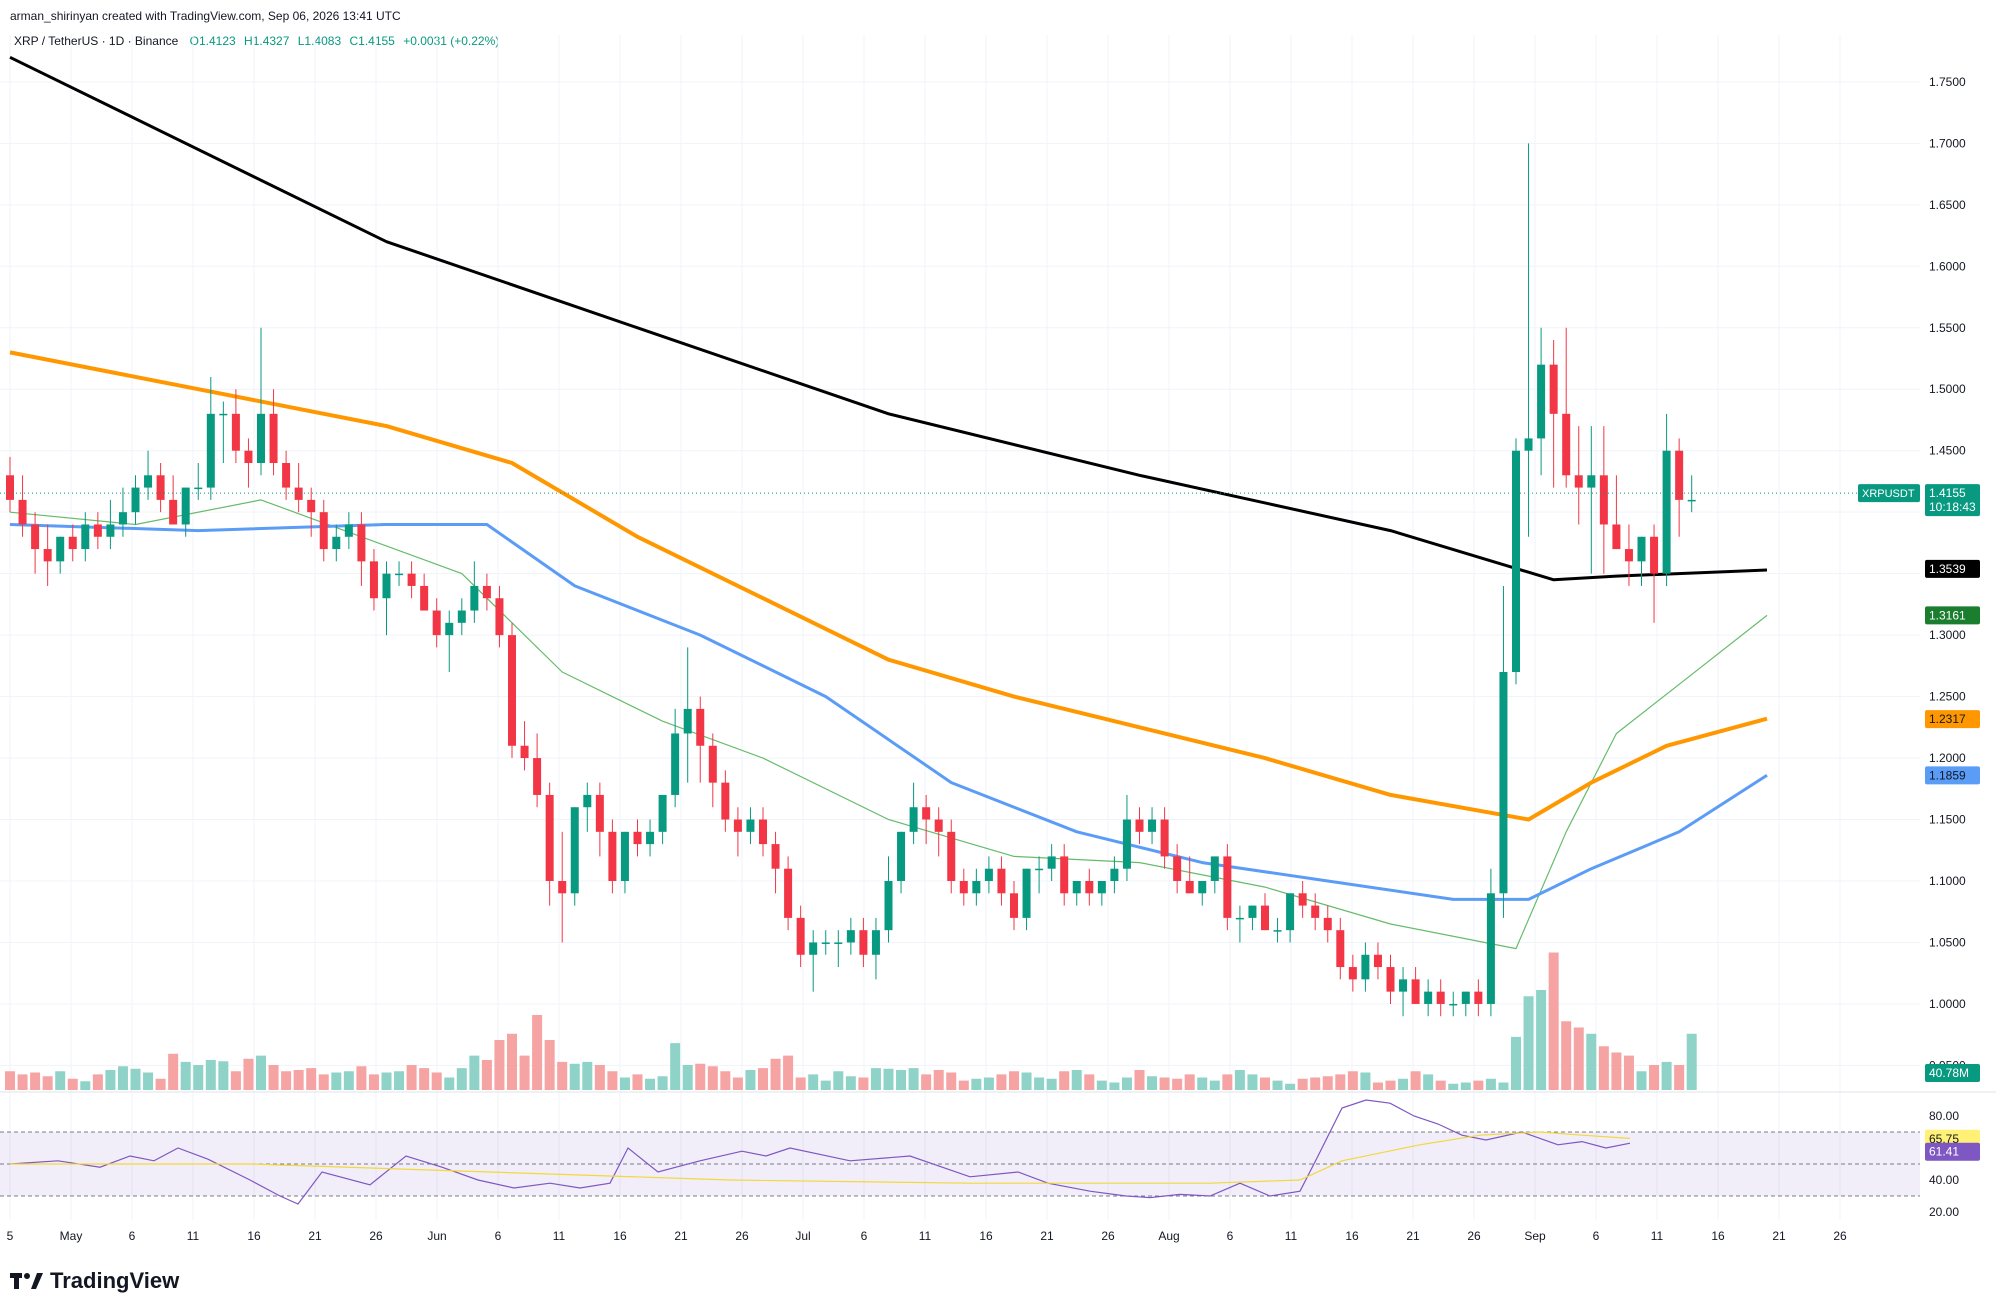  Describe the element at coordinates (925, 1236) in the screenshot. I see `time-tick-label: 11` at that location.